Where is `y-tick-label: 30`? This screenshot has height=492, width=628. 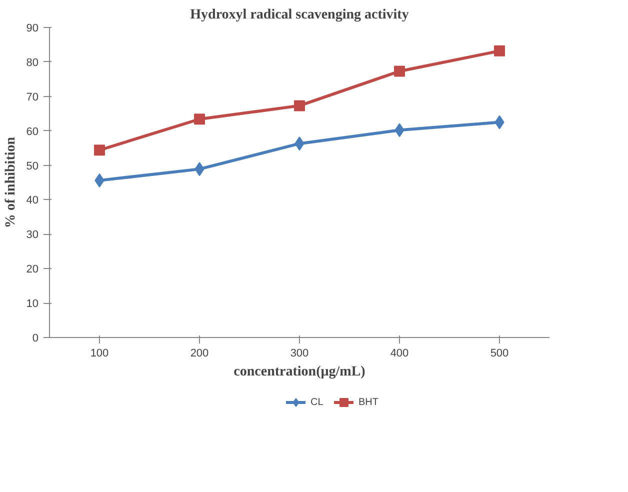 y-tick-label: 30 is located at coordinates (32, 235).